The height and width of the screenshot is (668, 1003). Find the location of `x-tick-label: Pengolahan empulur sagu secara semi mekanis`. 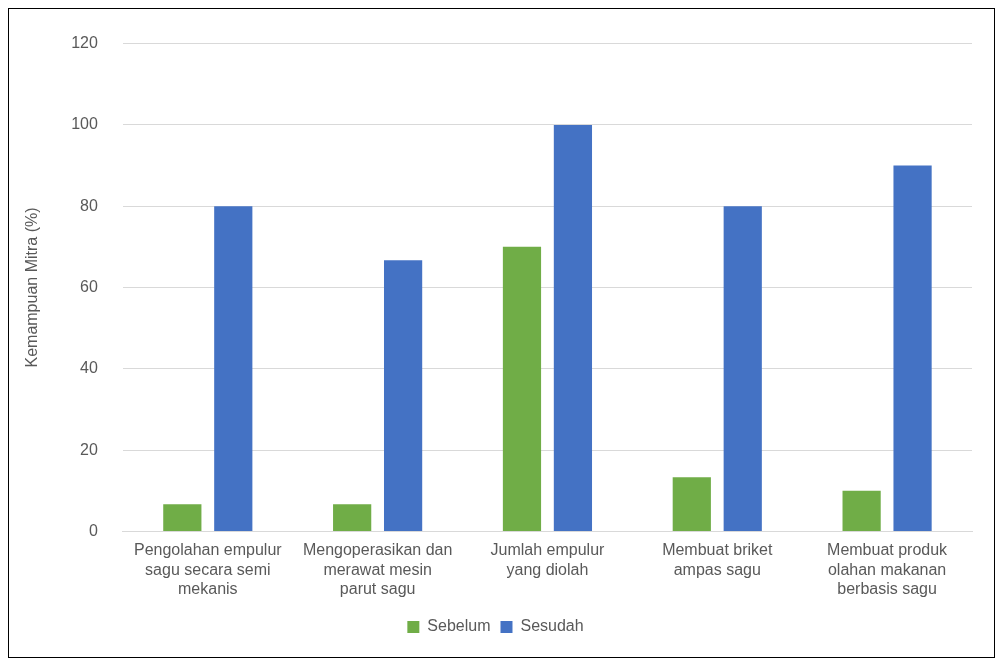

x-tick-label: Pengolahan empulur sagu secara semi mekanis is located at coordinates (208, 569).